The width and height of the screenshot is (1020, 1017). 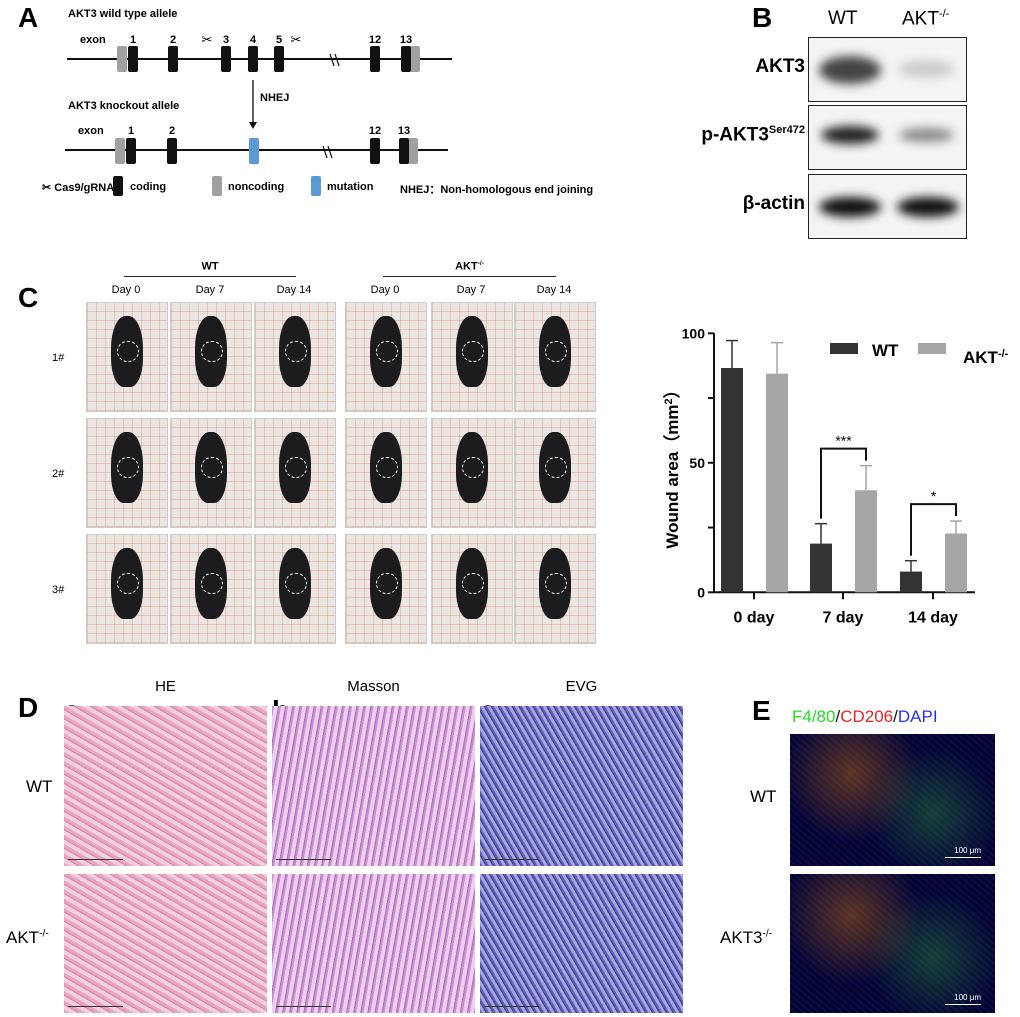 What do you see at coordinates (275, 98) in the screenshot?
I see `nhej-arrow-label: NHEJ` at bounding box center [275, 98].